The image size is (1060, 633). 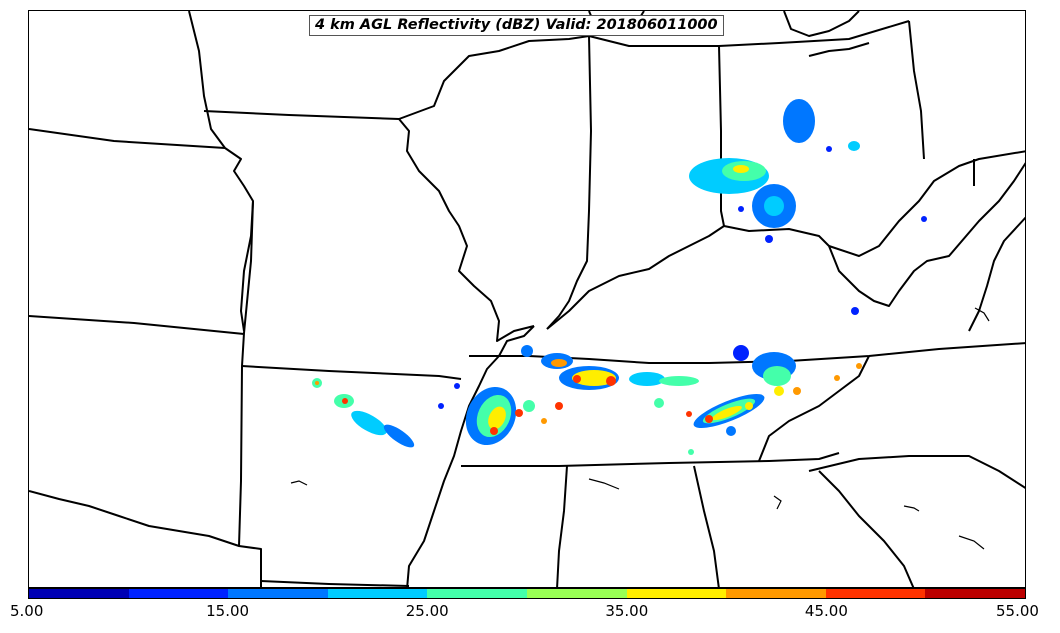 What do you see at coordinates (627, 611) in the screenshot?
I see `colorbar-tick-label: 35.00` at bounding box center [627, 611].